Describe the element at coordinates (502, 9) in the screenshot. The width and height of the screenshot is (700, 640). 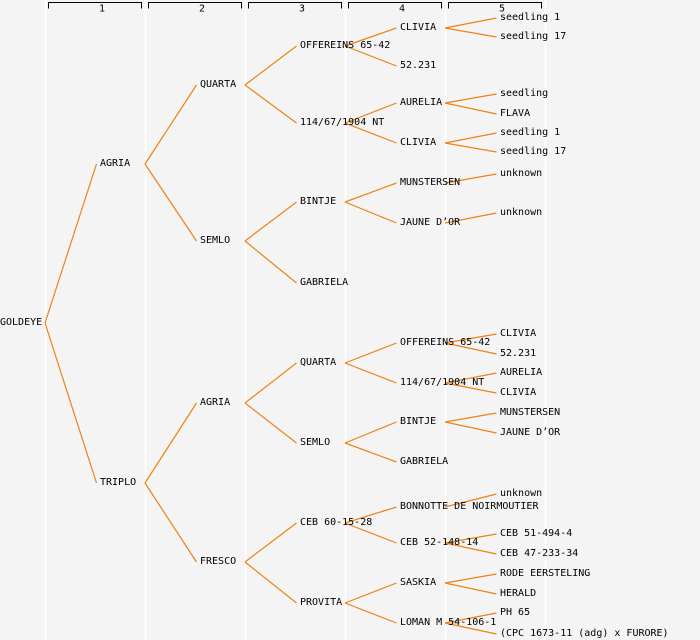
I see `column-number: 5` at that location.